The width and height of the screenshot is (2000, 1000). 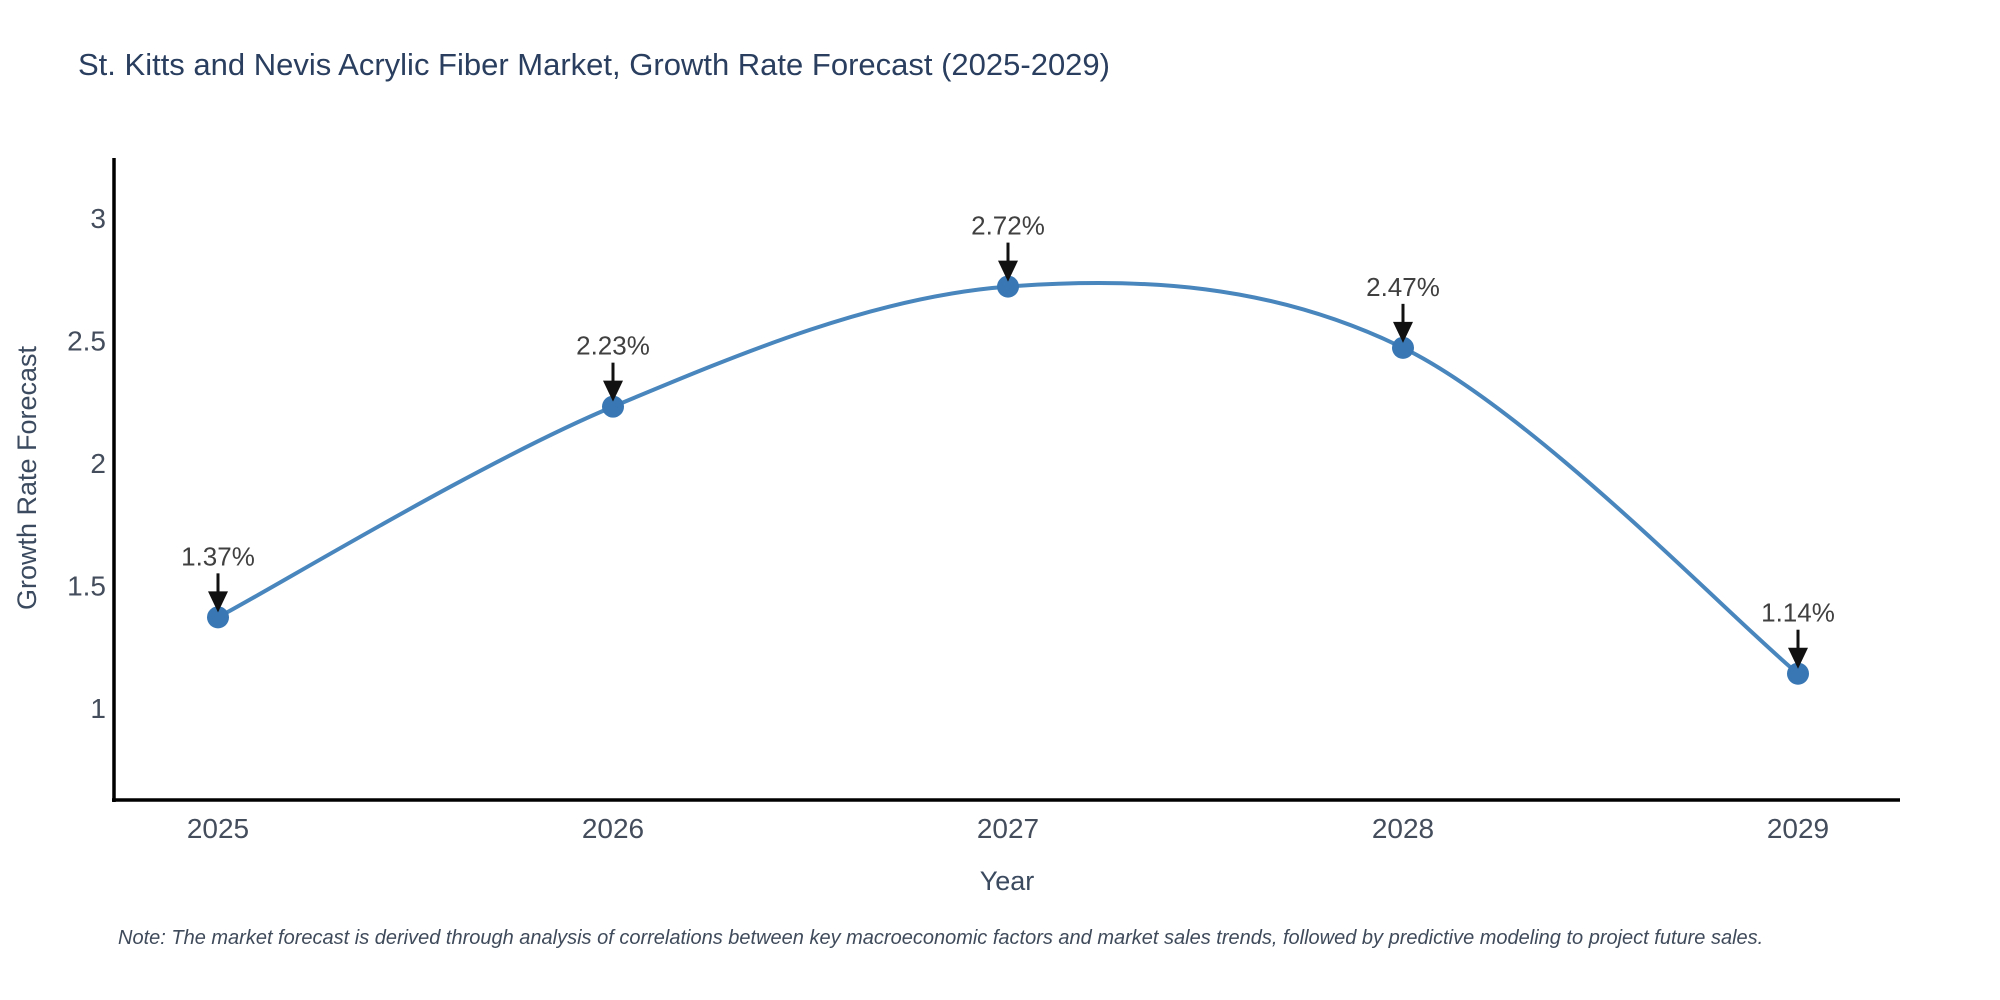 I want to click on y-tick-label: 1, so click(x=98, y=708).